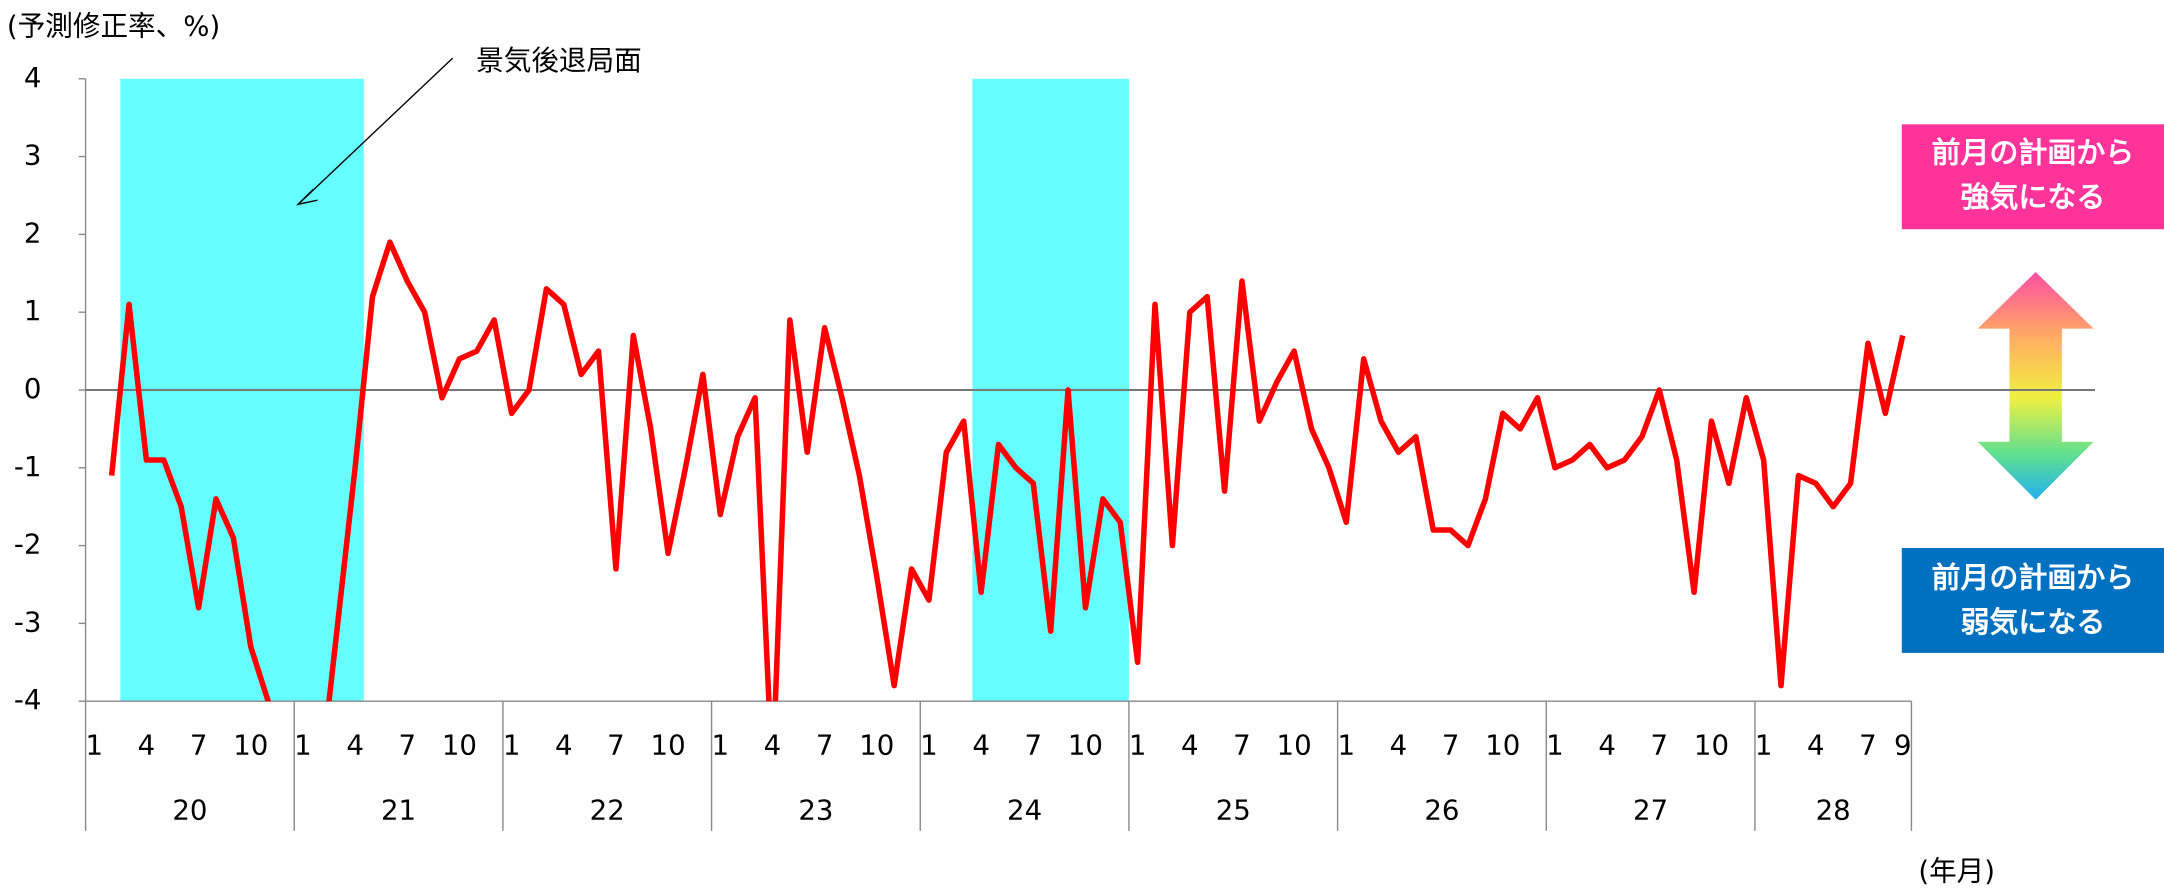 The image size is (2164, 889). Describe the element at coordinates (33, 310) in the screenshot. I see `y-tick-label: 1` at that location.